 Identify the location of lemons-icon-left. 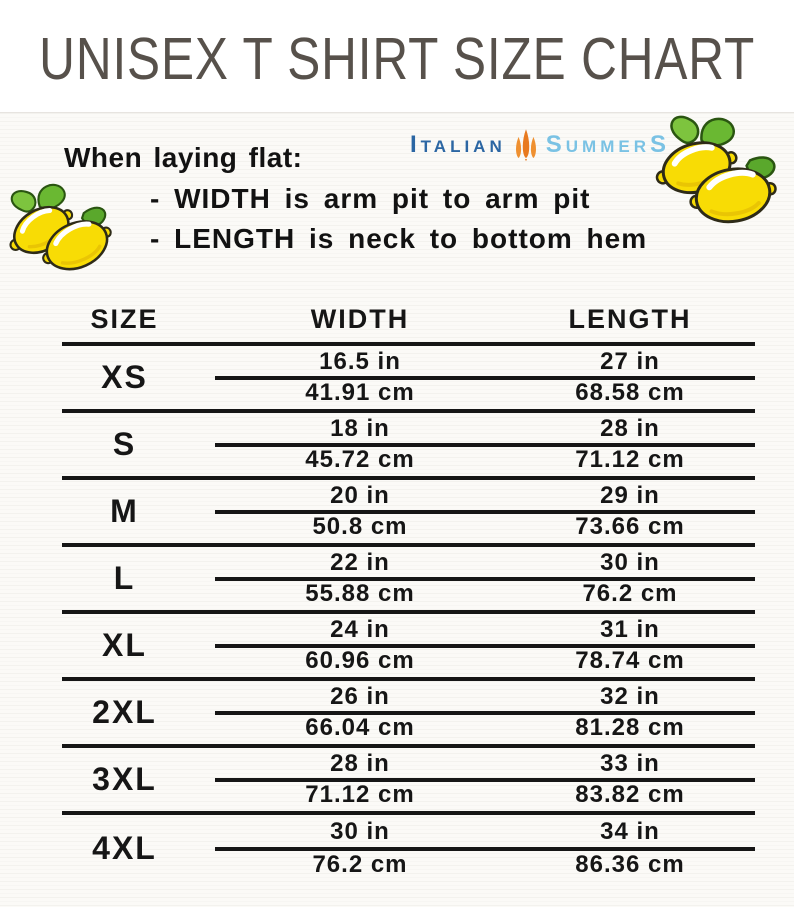
(60, 230).